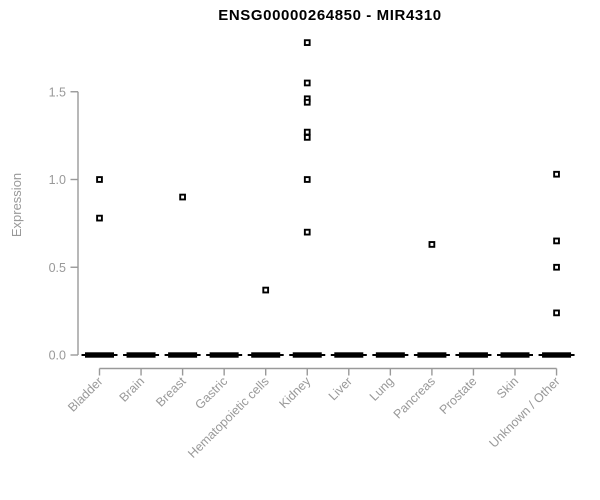 The image size is (600, 500). What do you see at coordinates (57, 356) in the screenshot?
I see `y-tick-label: 0.0` at bounding box center [57, 356].